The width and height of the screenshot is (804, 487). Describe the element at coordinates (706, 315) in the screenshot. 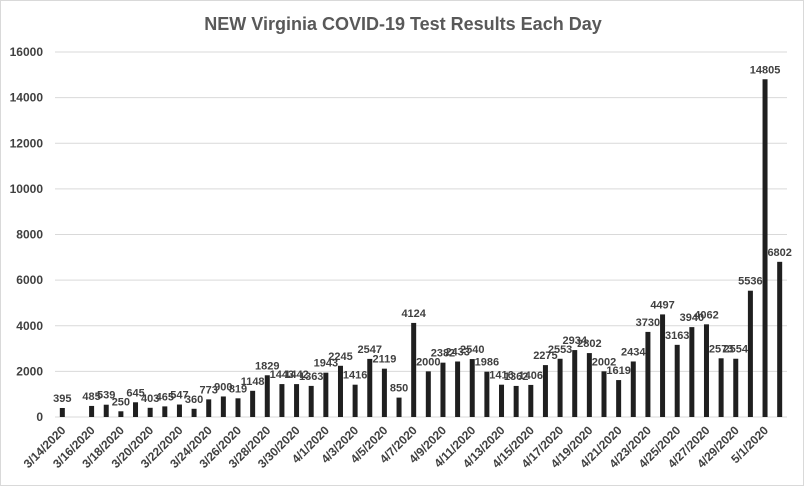

I see `data-label: 4062` at that location.